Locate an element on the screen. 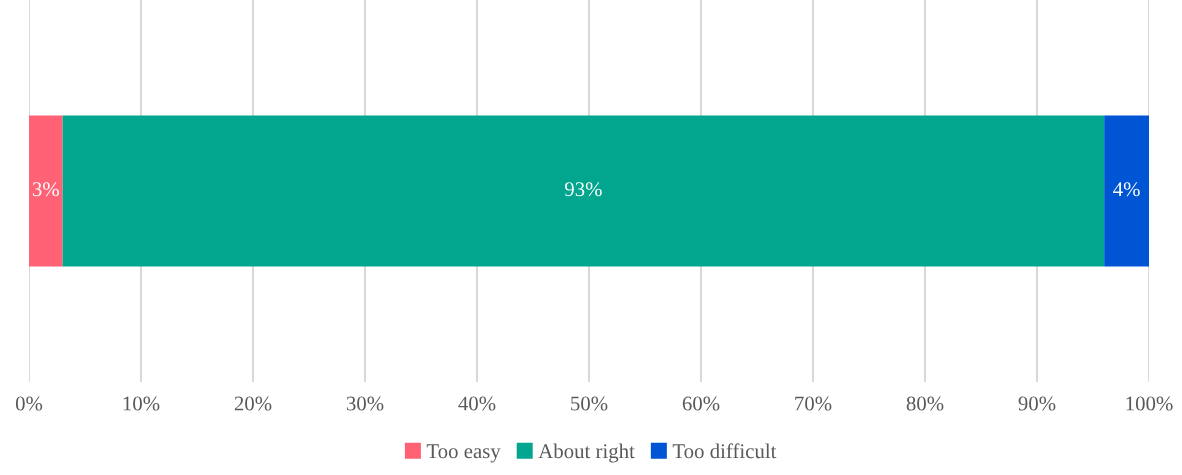  x-tick-label: 60% is located at coordinates (701, 403).